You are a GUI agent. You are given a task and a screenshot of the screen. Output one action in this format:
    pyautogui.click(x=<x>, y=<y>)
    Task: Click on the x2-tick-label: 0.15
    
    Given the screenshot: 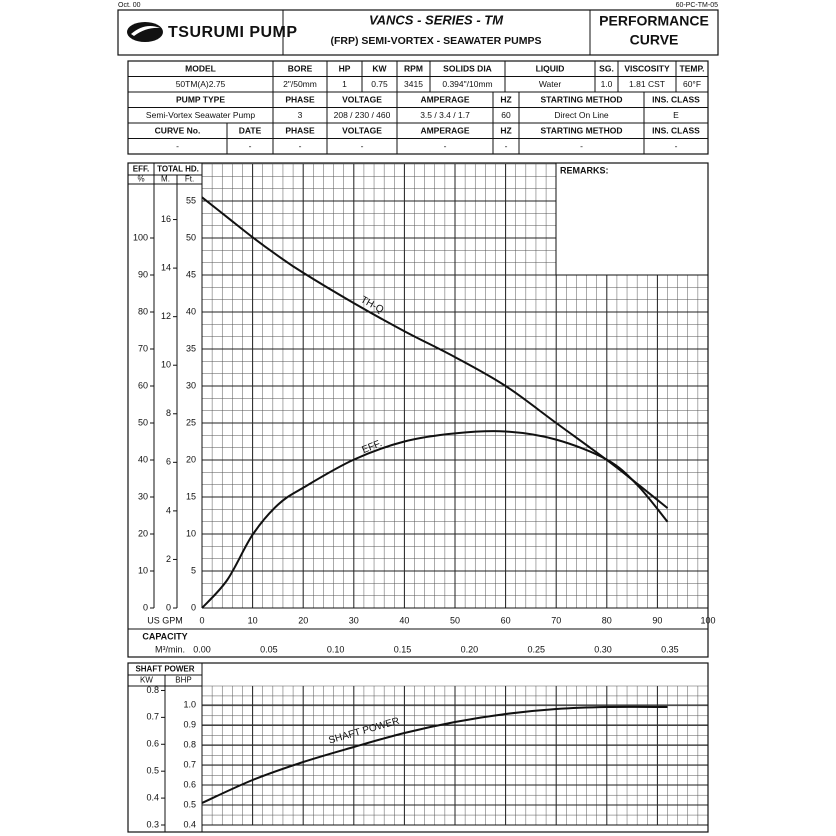 What is the action you would take?
    pyautogui.click(x=403, y=649)
    